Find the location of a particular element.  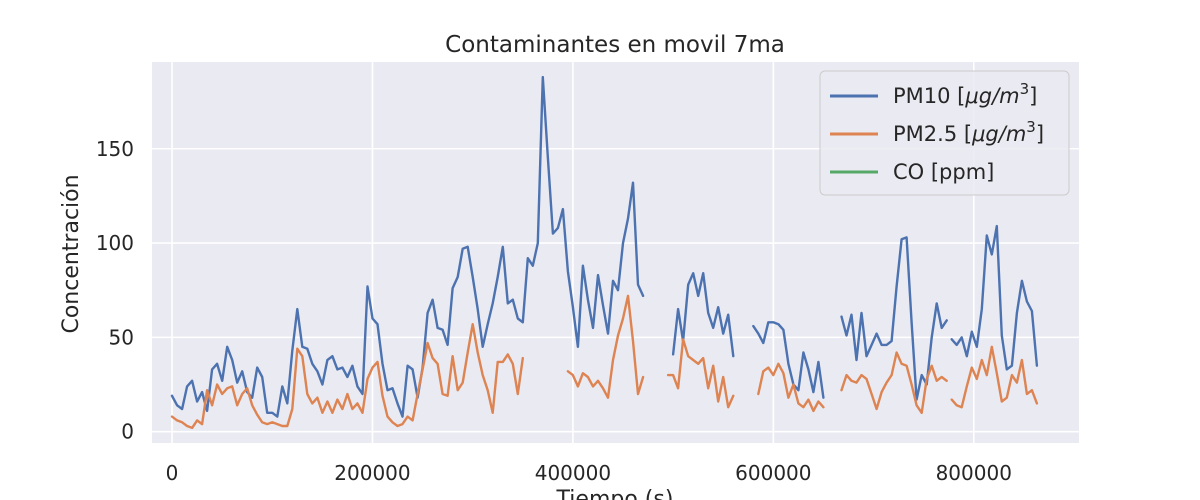

y-tick-label: 150 is located at coordinates (115, 149).